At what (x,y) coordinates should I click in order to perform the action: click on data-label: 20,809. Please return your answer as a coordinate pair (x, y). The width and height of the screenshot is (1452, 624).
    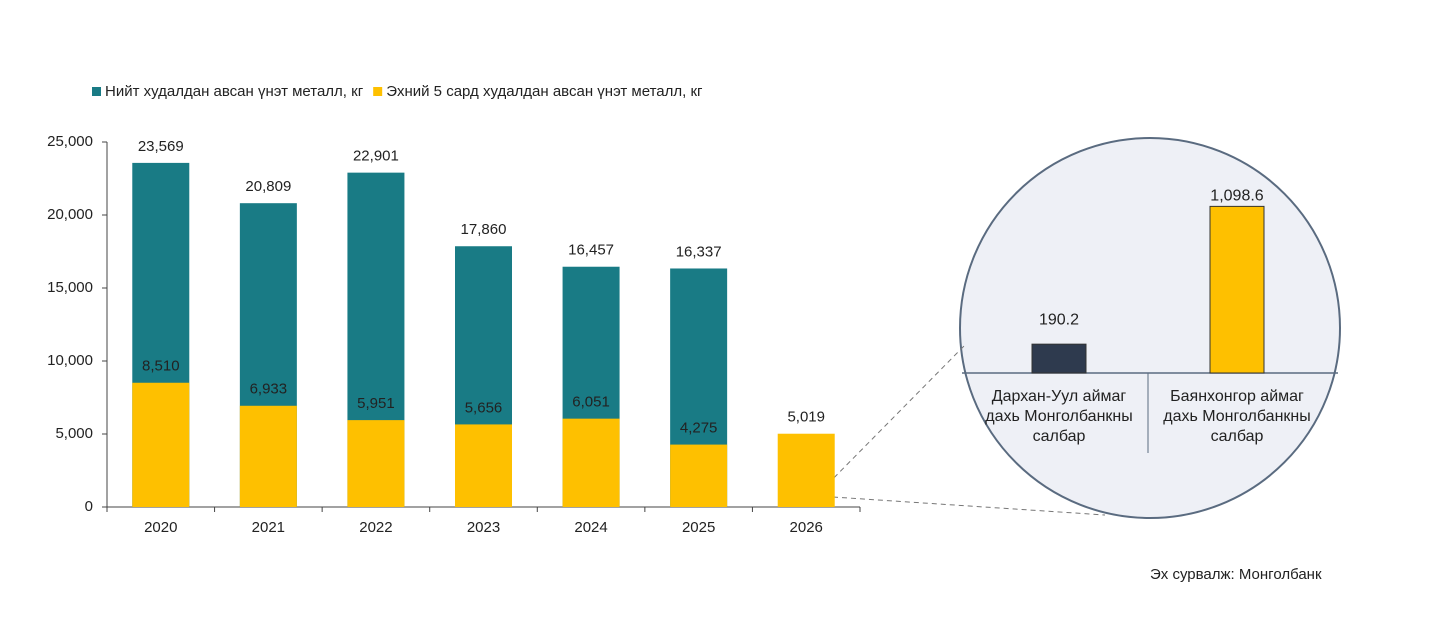
    Looking at the image, I should click on (268, 186).